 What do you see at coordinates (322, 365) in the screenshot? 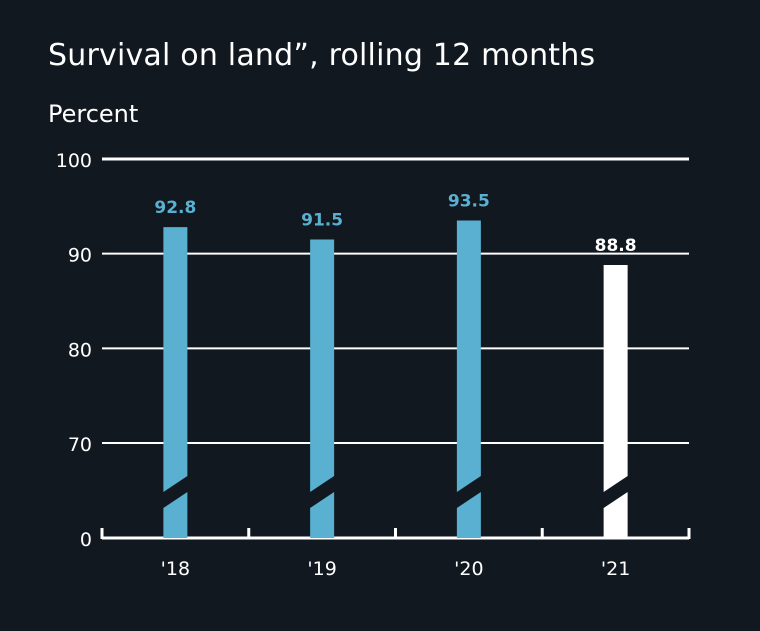
I see `bar-'19-upper` at bounding box center [322, 365].